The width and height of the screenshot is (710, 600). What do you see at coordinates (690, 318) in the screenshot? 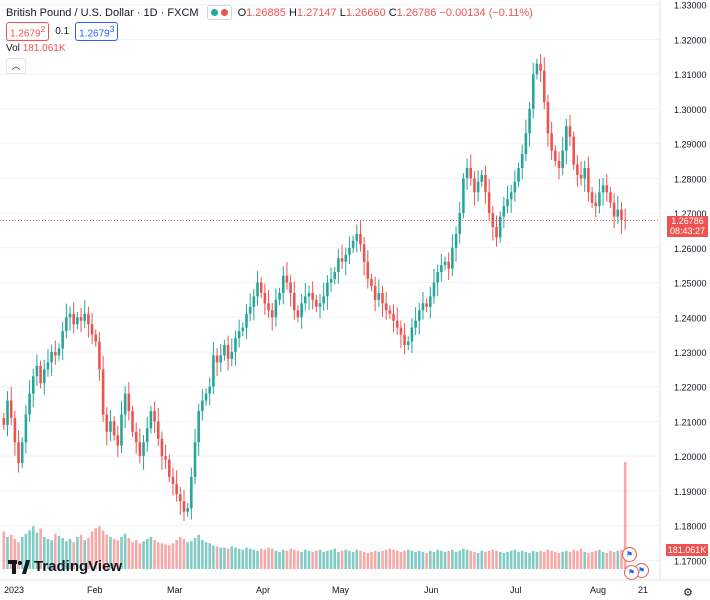
I see `y-tick-label: 1.24000` at bounding box center [690, 318].